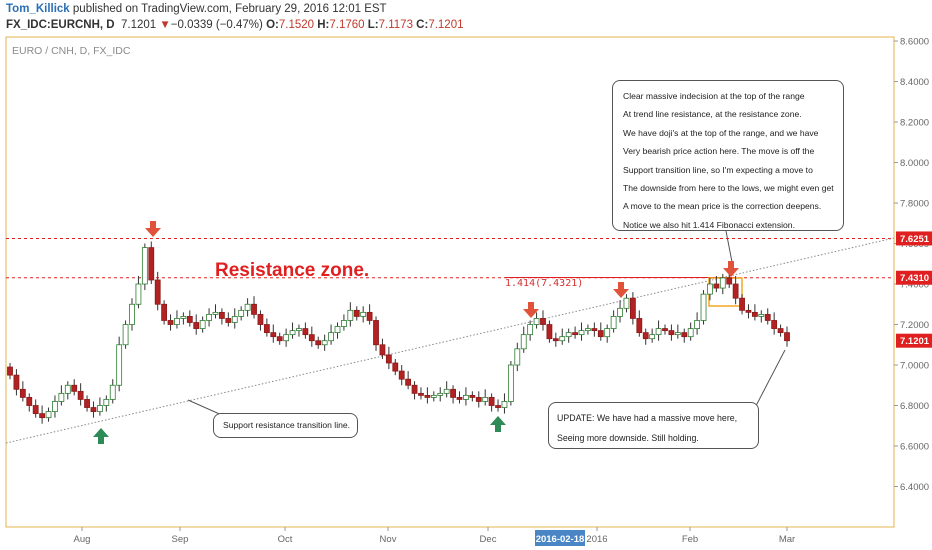  I want to click on x-tick-label: Dec, so click(488, 539).